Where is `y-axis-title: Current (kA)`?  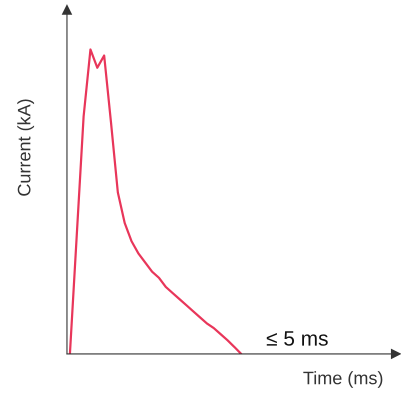
y-axis-title: Current (kA) is located at coordinates (25, 147).